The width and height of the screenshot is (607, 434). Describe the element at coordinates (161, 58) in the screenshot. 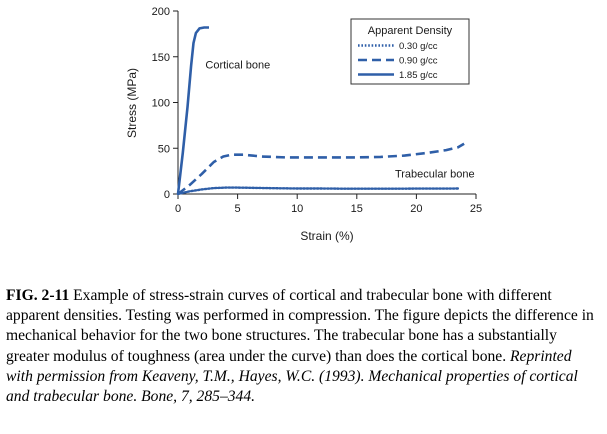

I see `y-tick-label: 150` at that location.